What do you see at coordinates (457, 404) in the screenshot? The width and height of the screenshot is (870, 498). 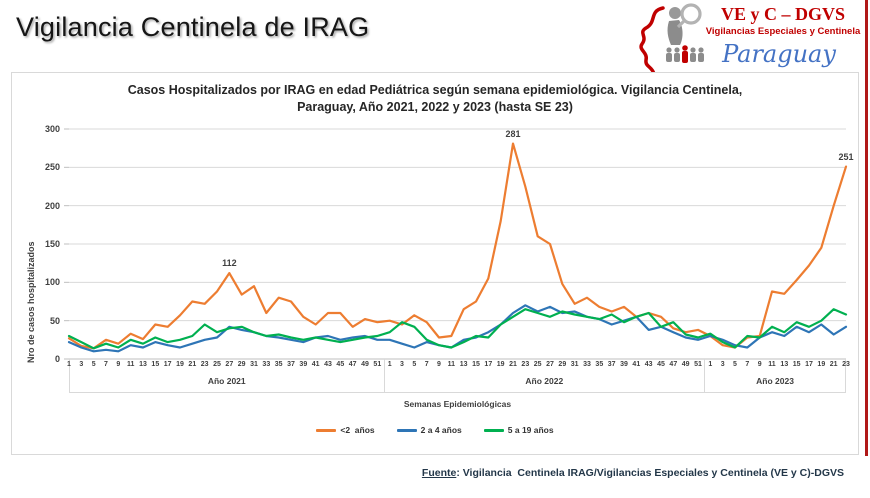 I see `x-axis-title: Semanas Epidemiológicas` at bounding box center [457, 404].